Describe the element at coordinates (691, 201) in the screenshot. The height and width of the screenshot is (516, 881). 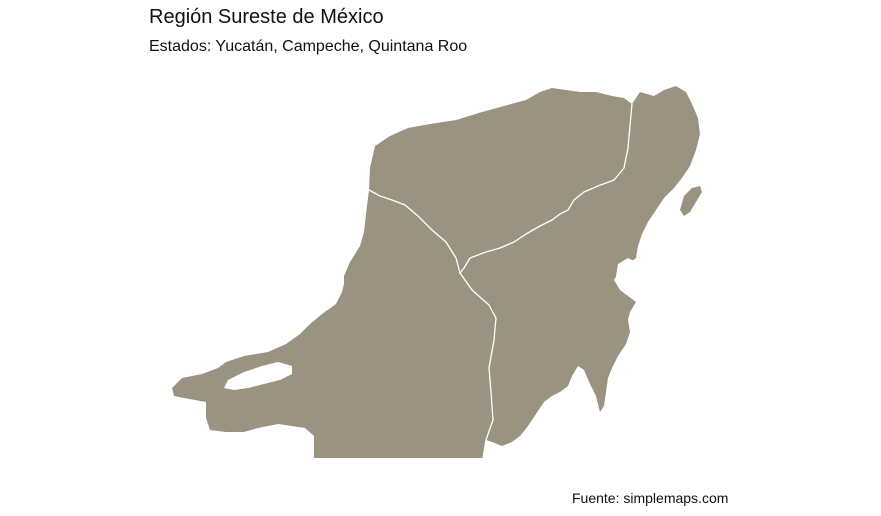
I see `isla-cozumel` at that location.